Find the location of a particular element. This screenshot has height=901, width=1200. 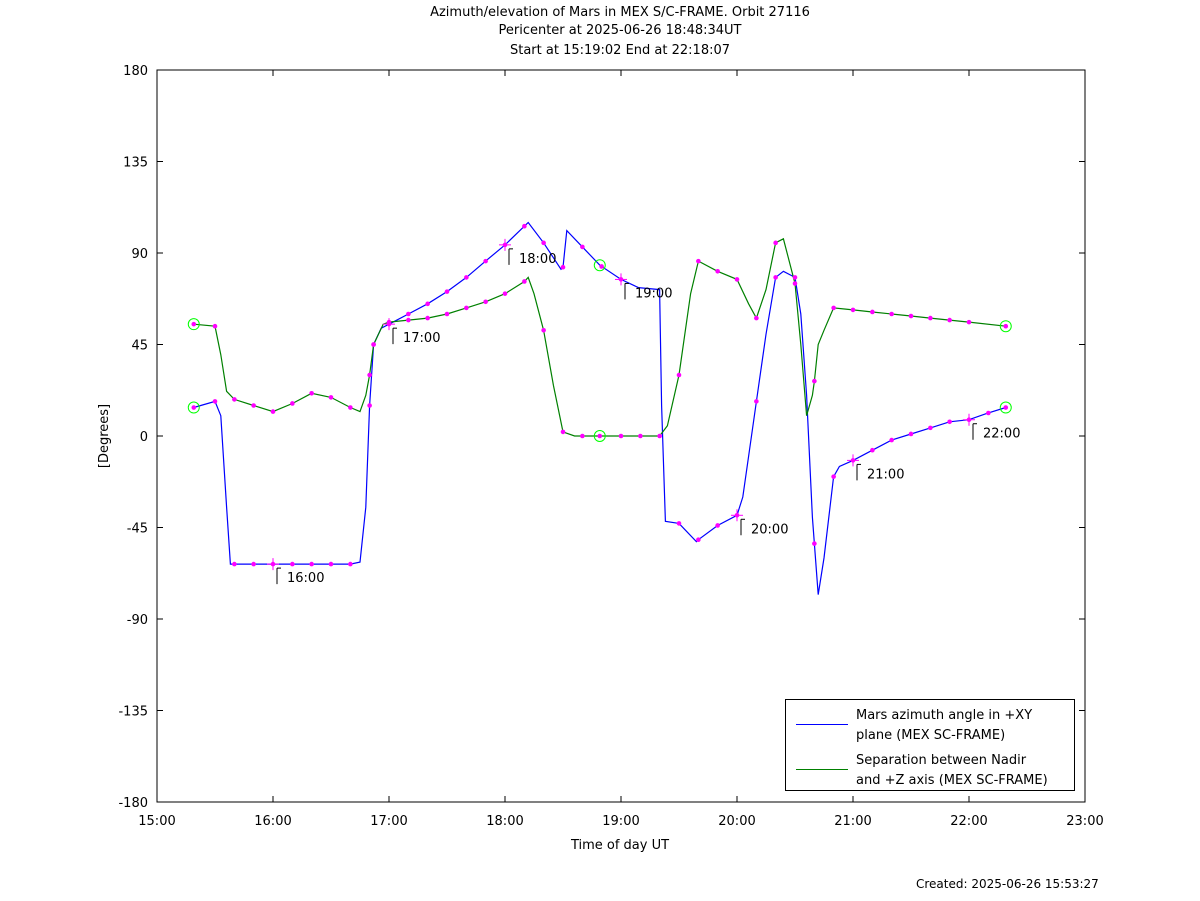

x-tick-label: 21:00 is located at coordinates (852, 821).